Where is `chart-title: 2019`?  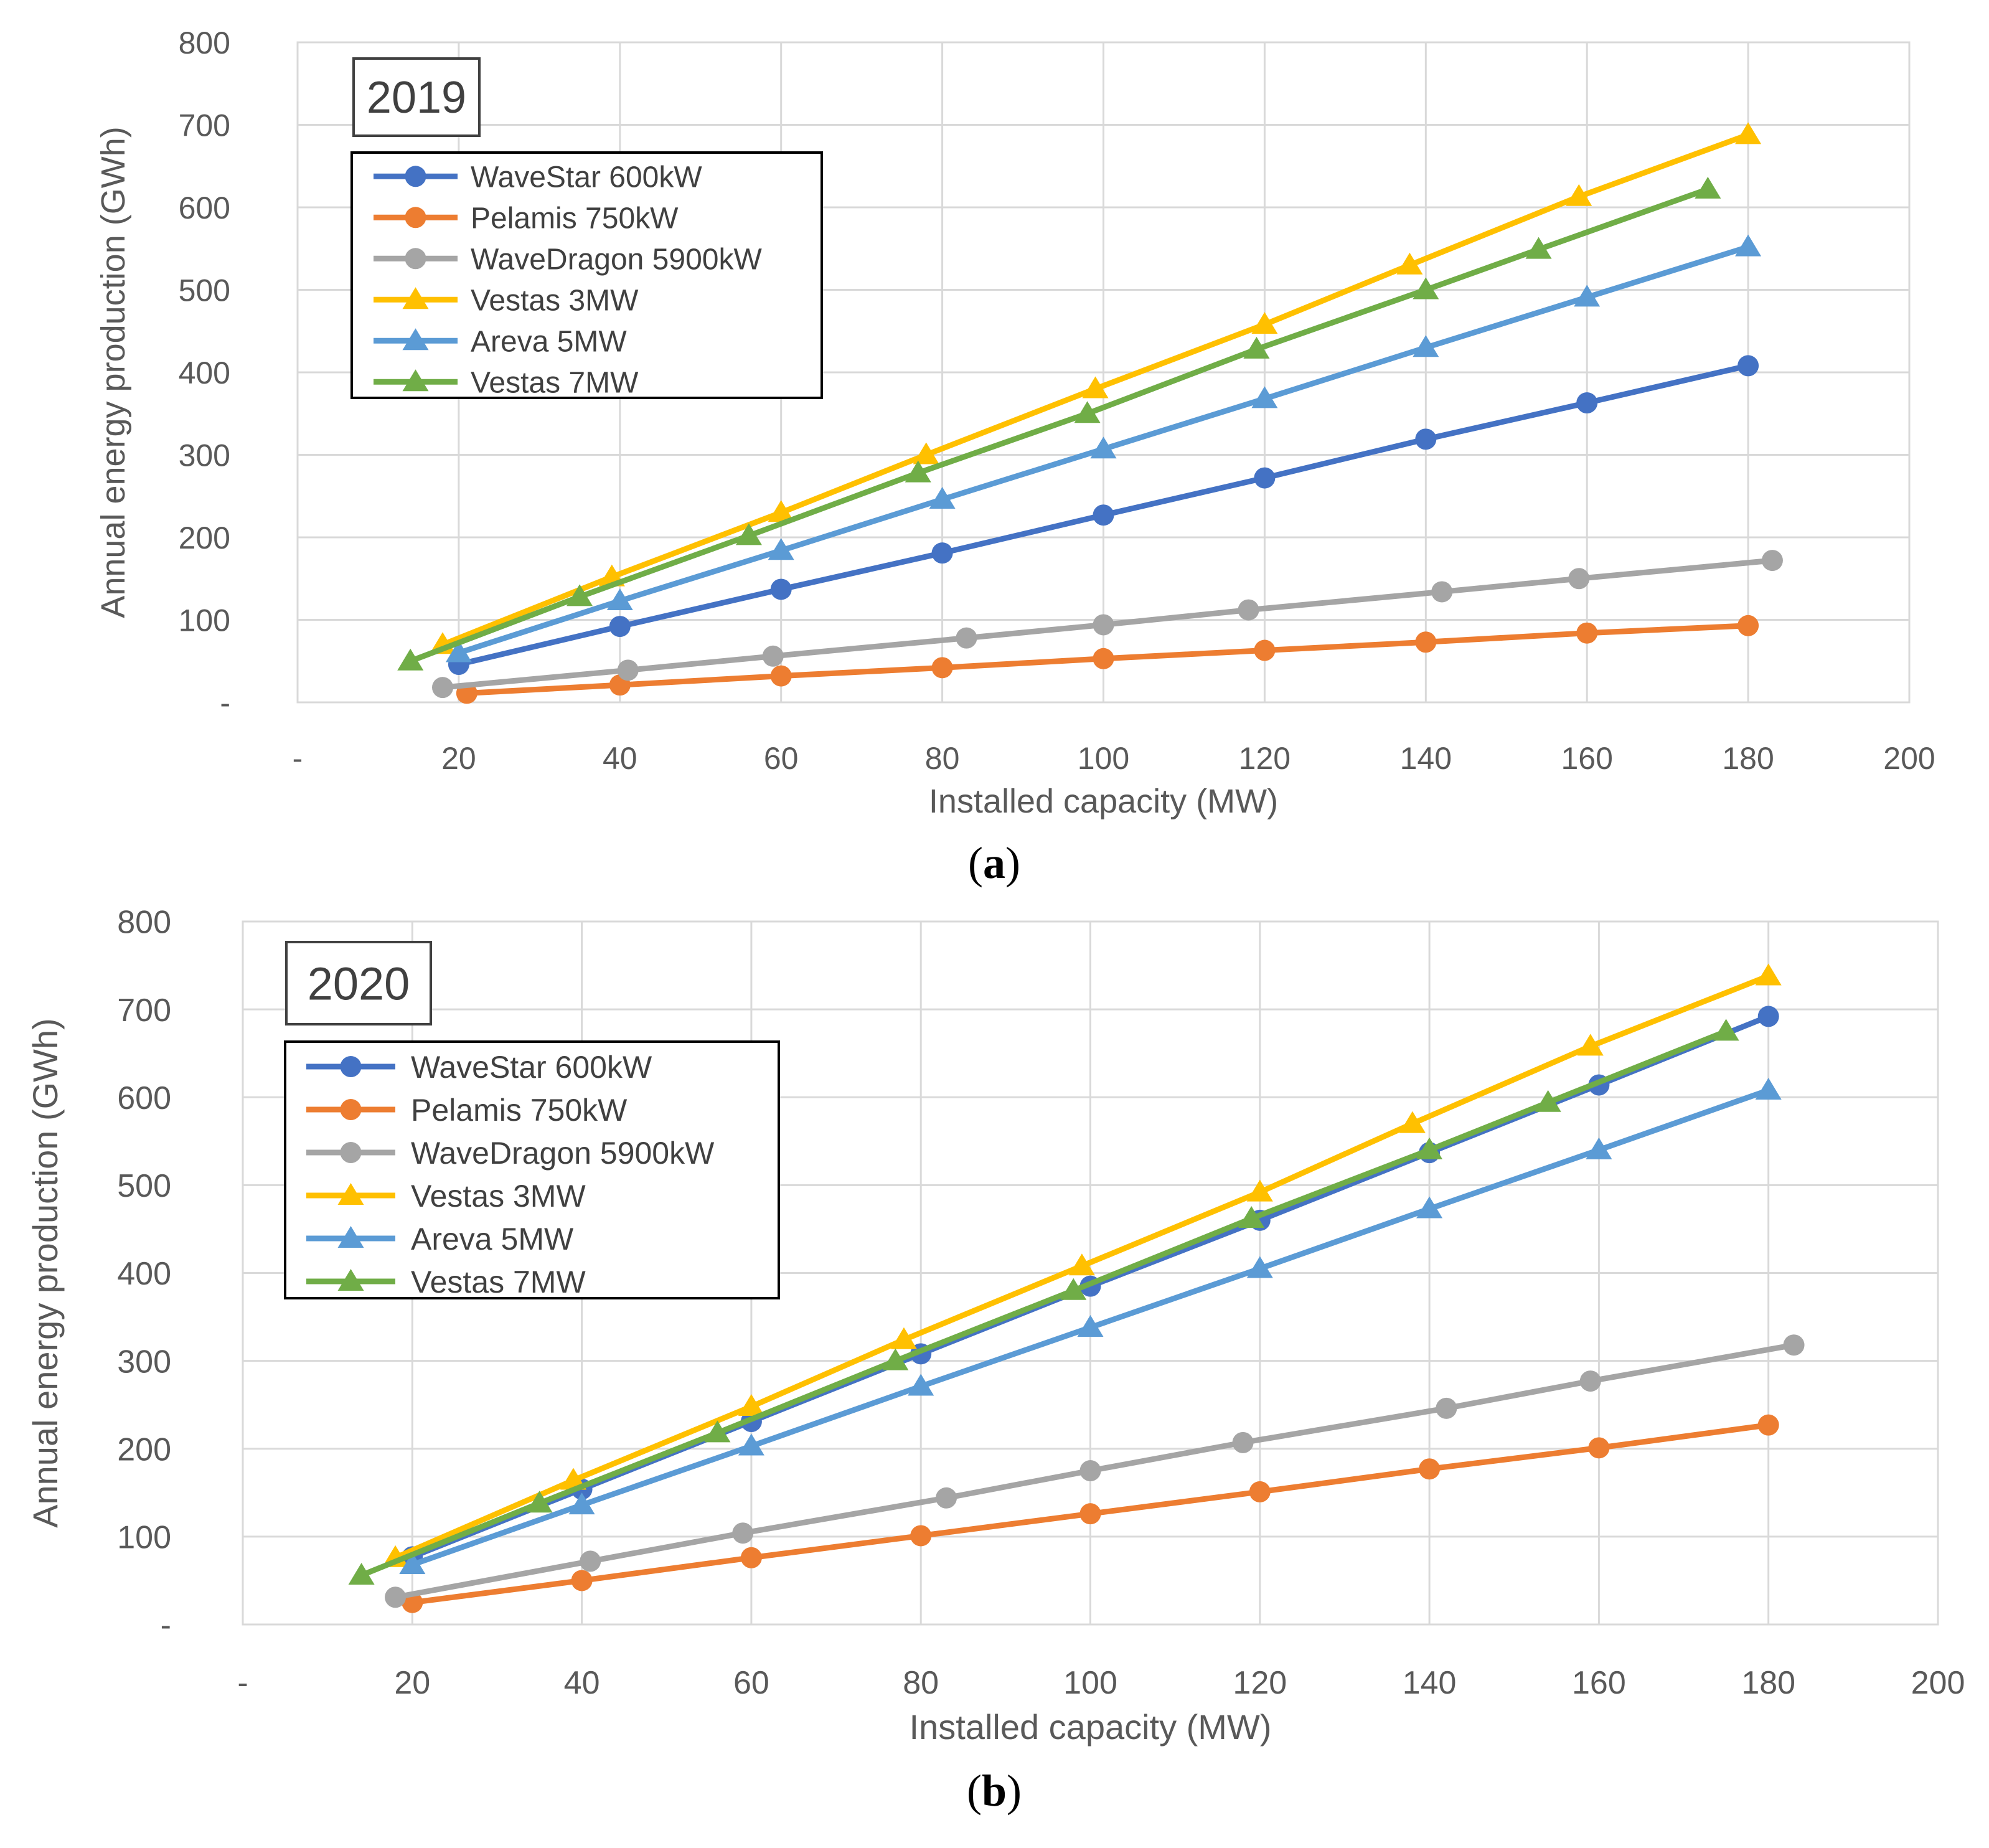 chart-title: 2019 is located at coordinates (416, 98).